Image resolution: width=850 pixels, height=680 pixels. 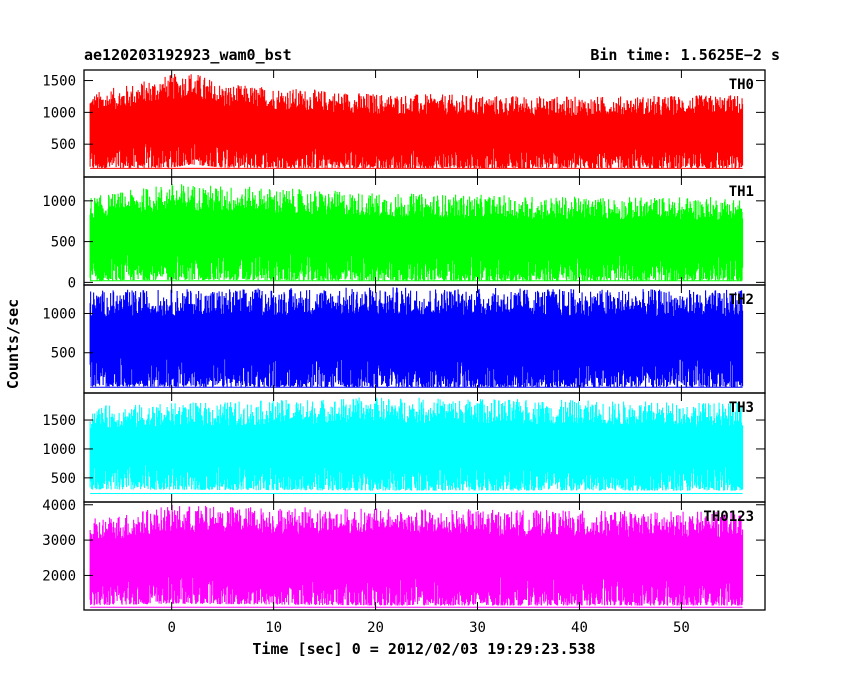 I want to click on trace-th1, so click(x=416, y=232).